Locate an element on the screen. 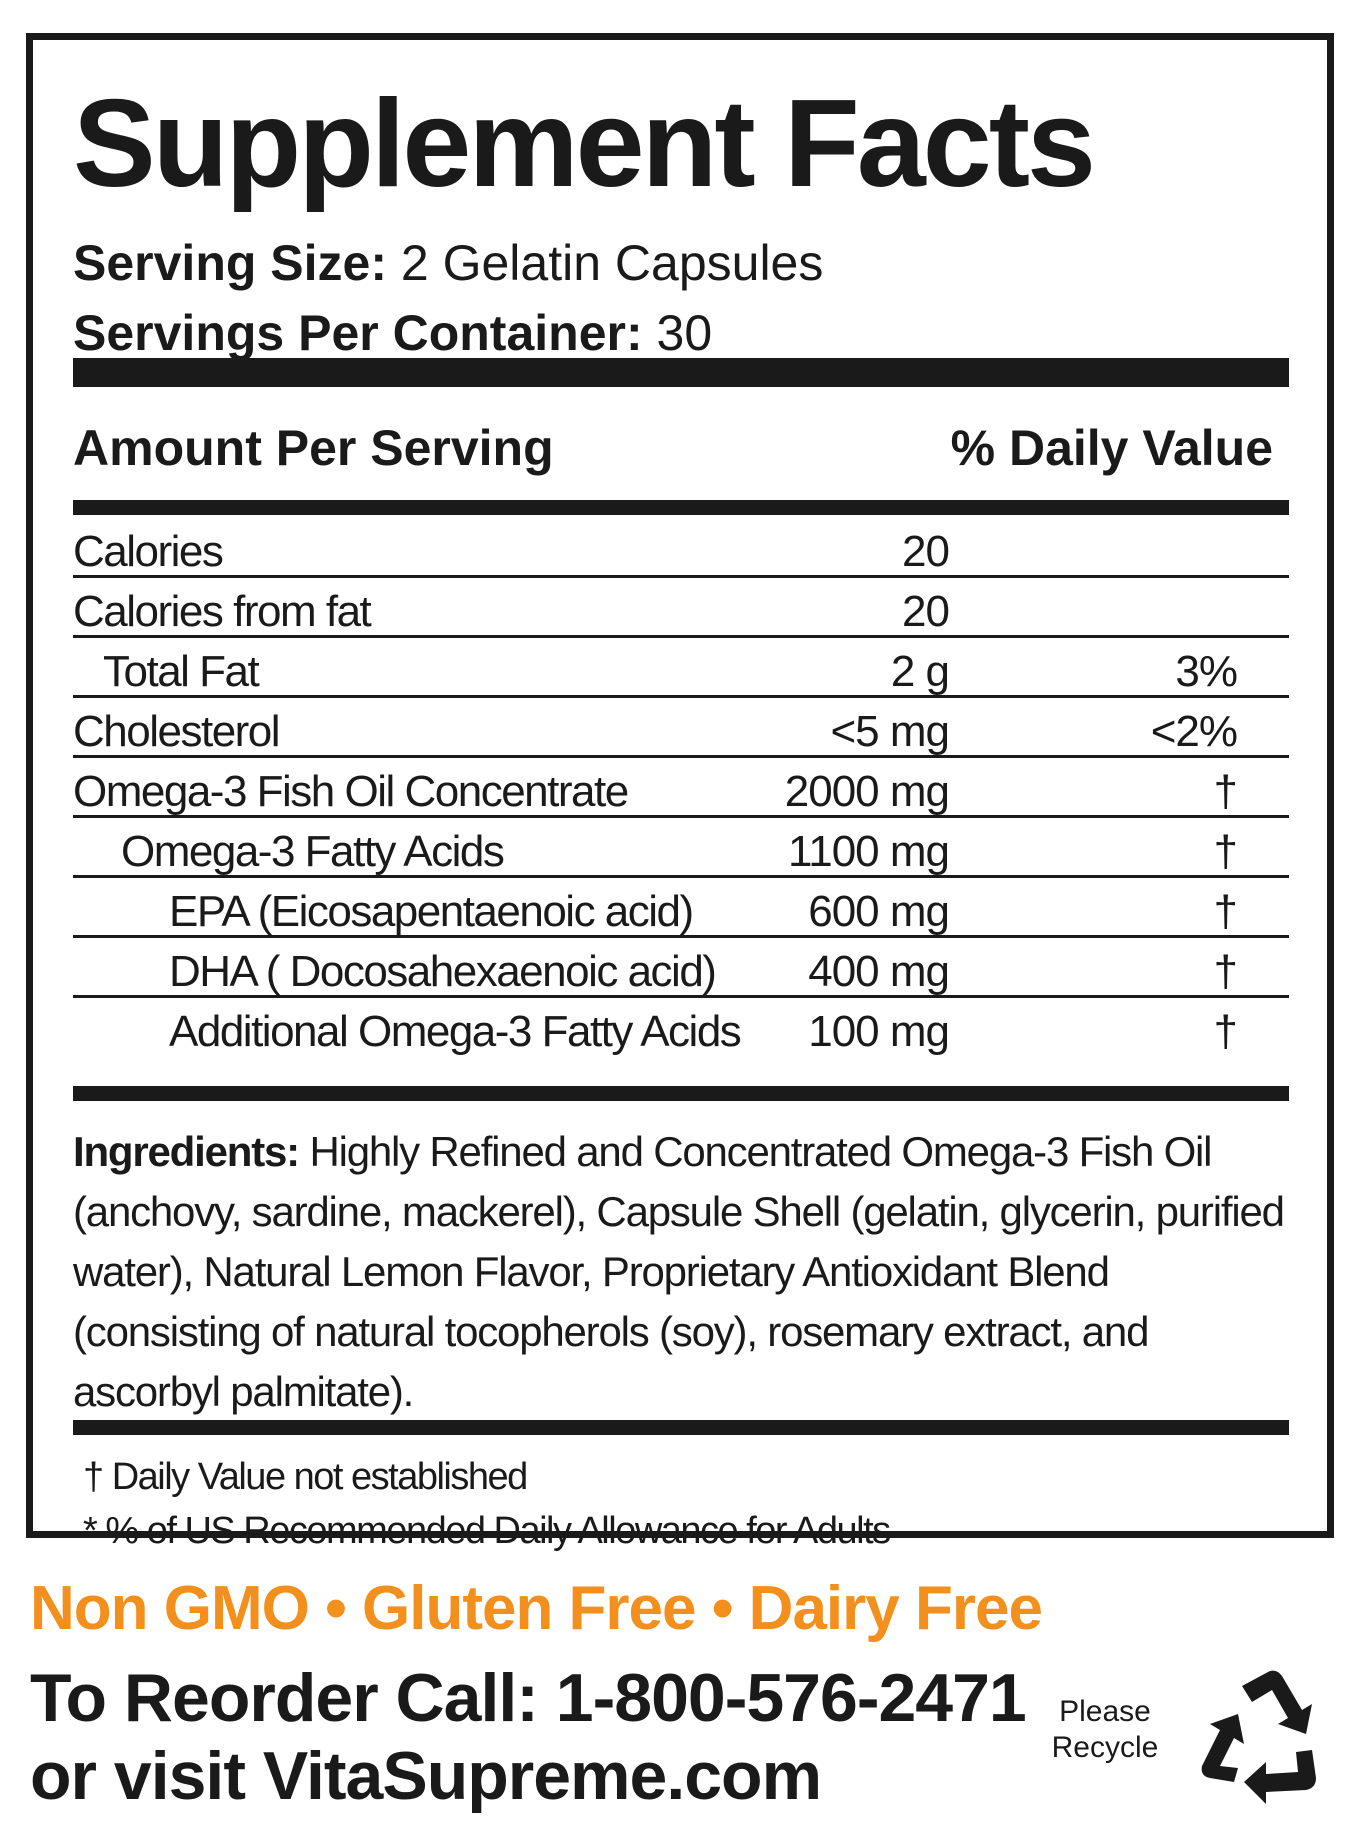  nutrient-name: Omega-3 Fish Oil Concentrate is located at coordinates (351, 791).